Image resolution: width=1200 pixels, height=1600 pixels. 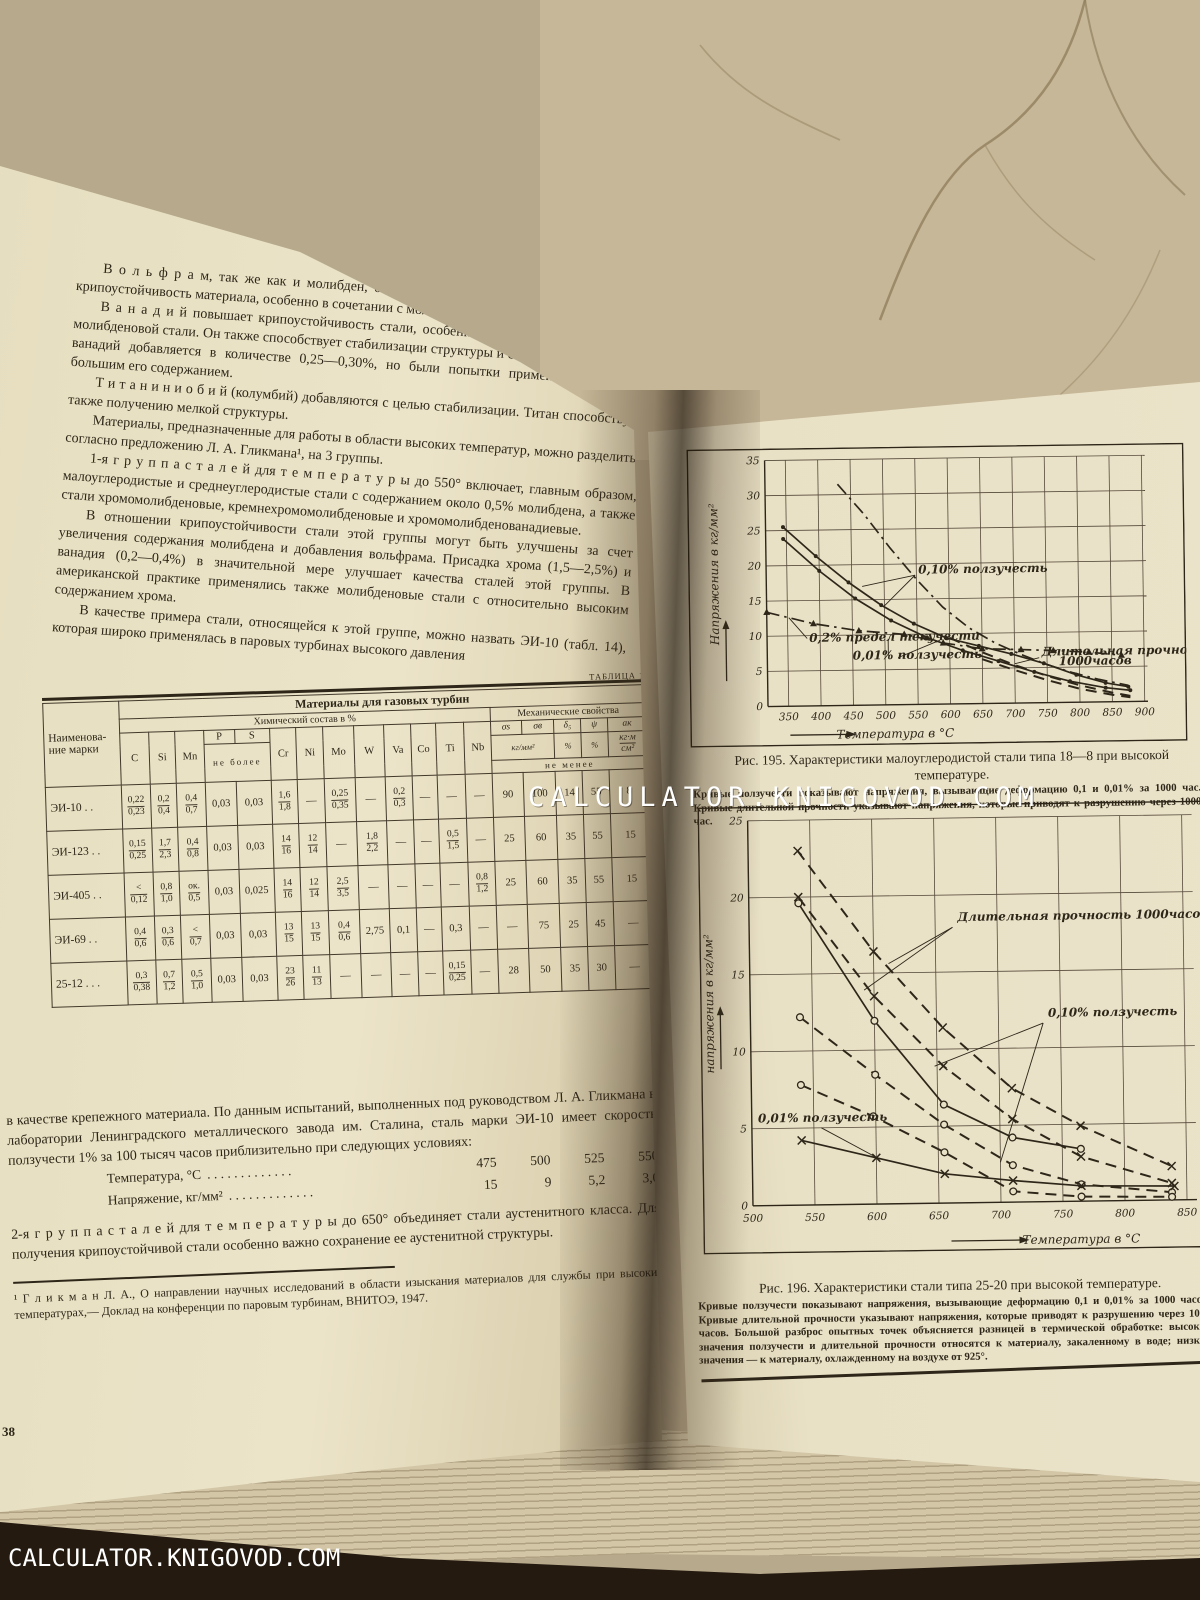 I want to click on value-cell: 1,7 2,3, so click(x=165, y=849).